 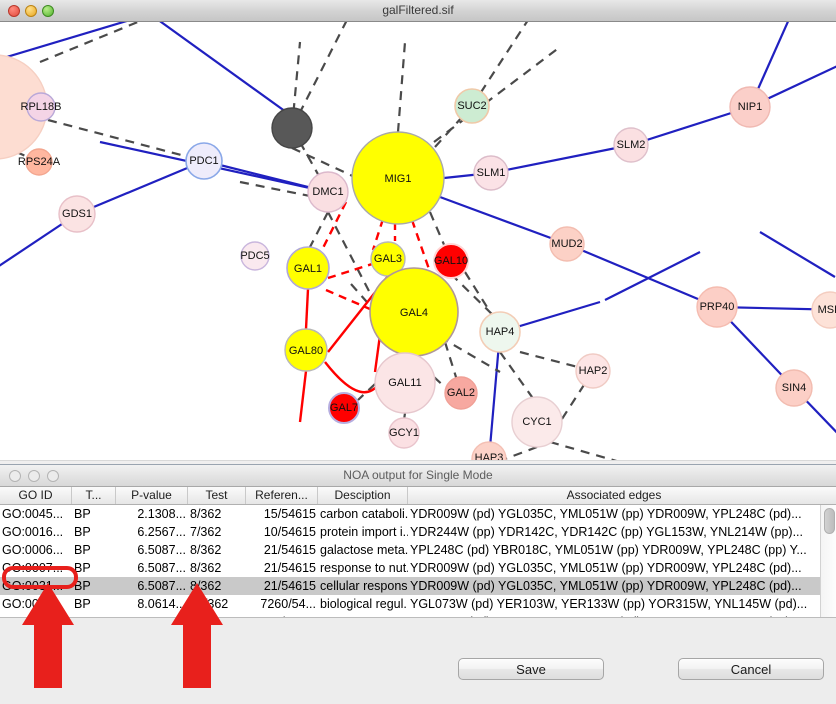 I want to click on svg-text: NIP1, so click(x=750, y=107).